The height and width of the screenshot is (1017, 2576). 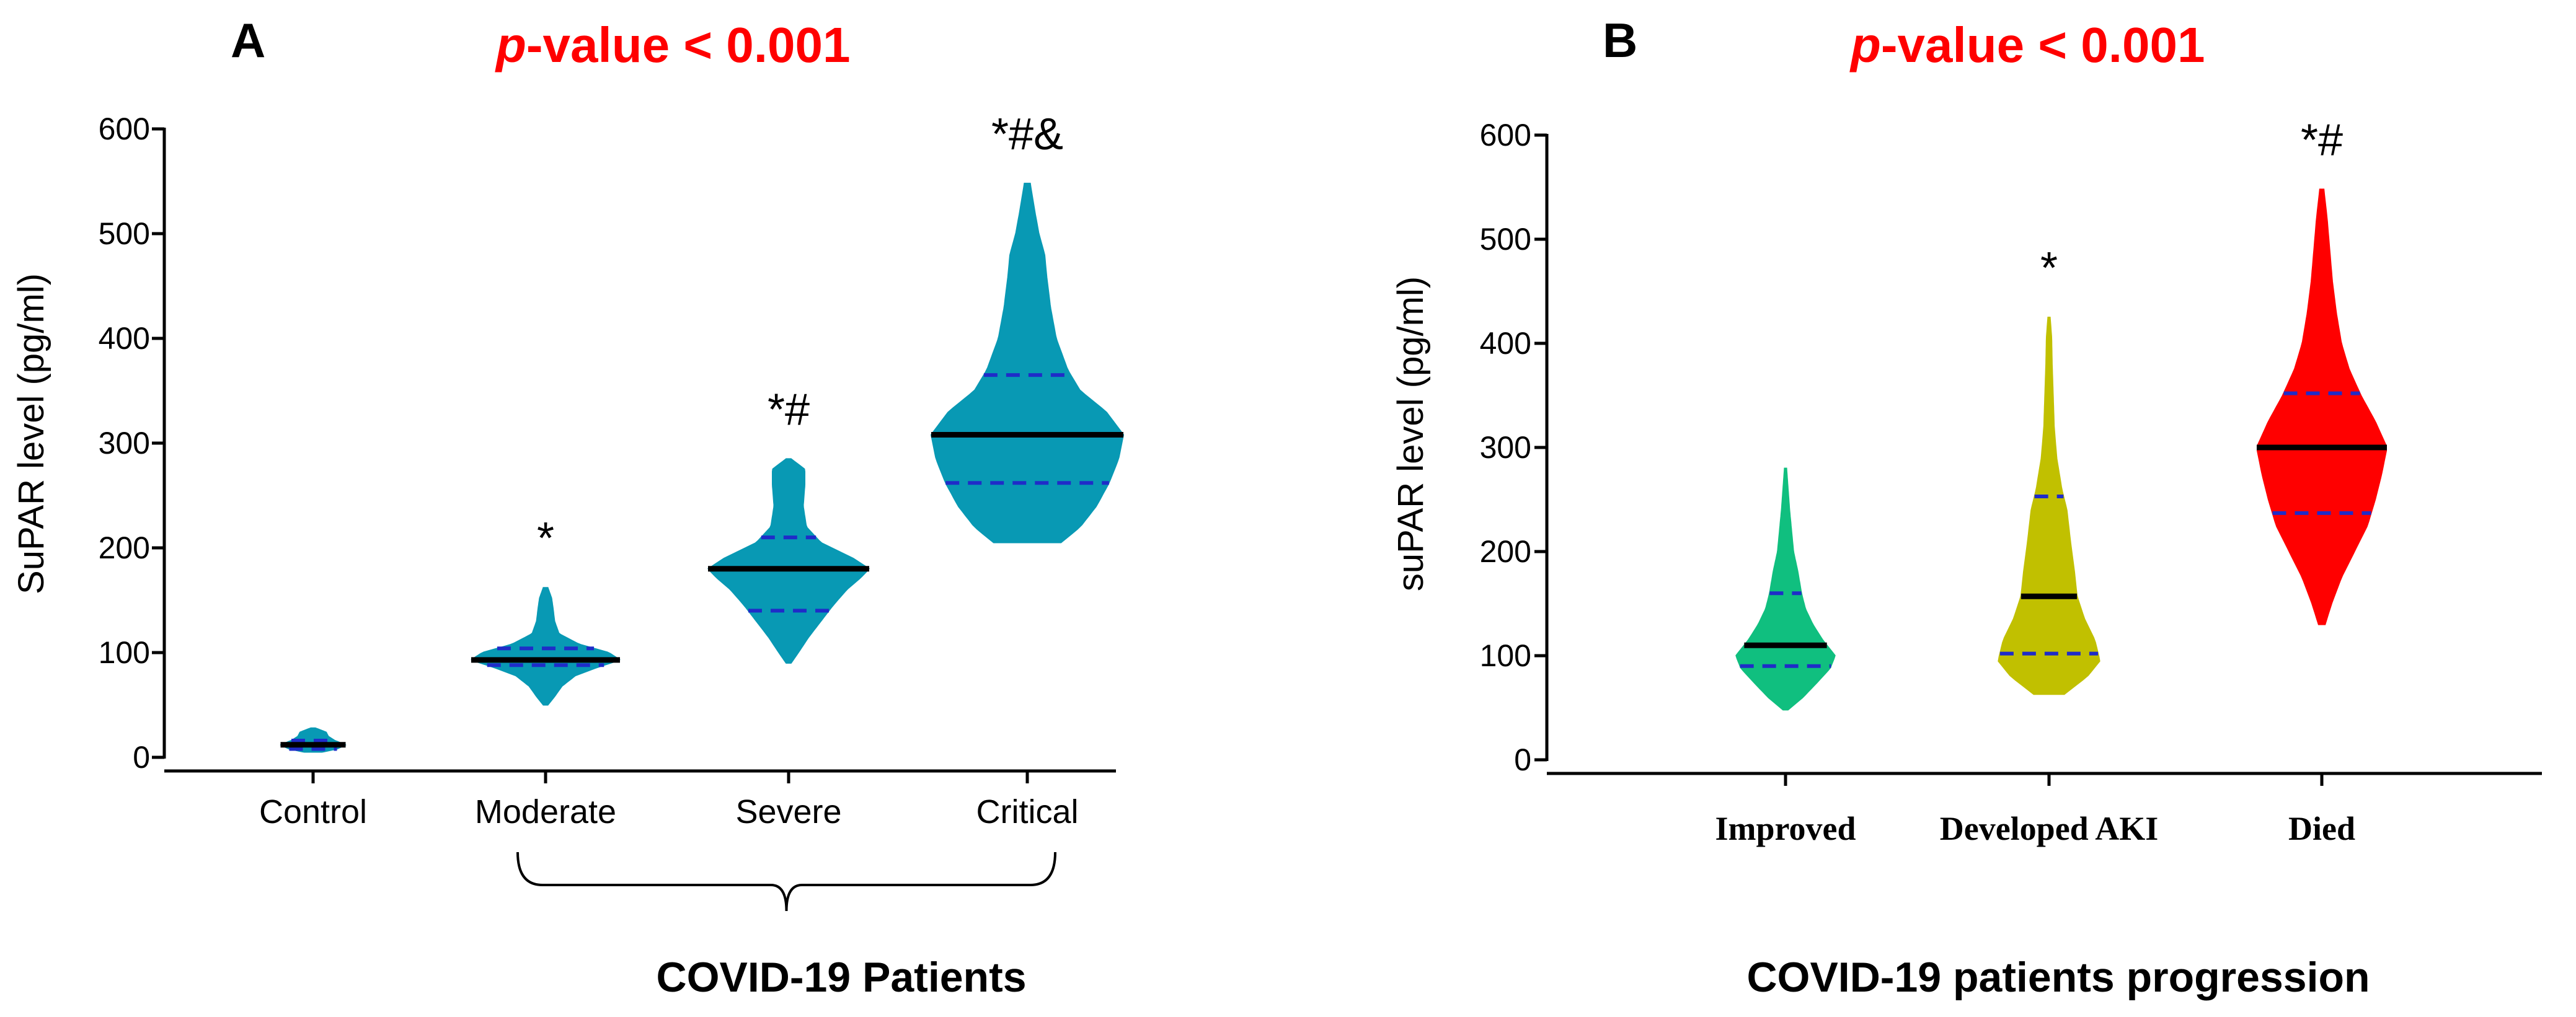 What do you see at coordinates (1411, 433) in the screenshot?
I see `panel-b-ylabel: suPAR level (pg/ml)` at bounding box center [1411, 433].